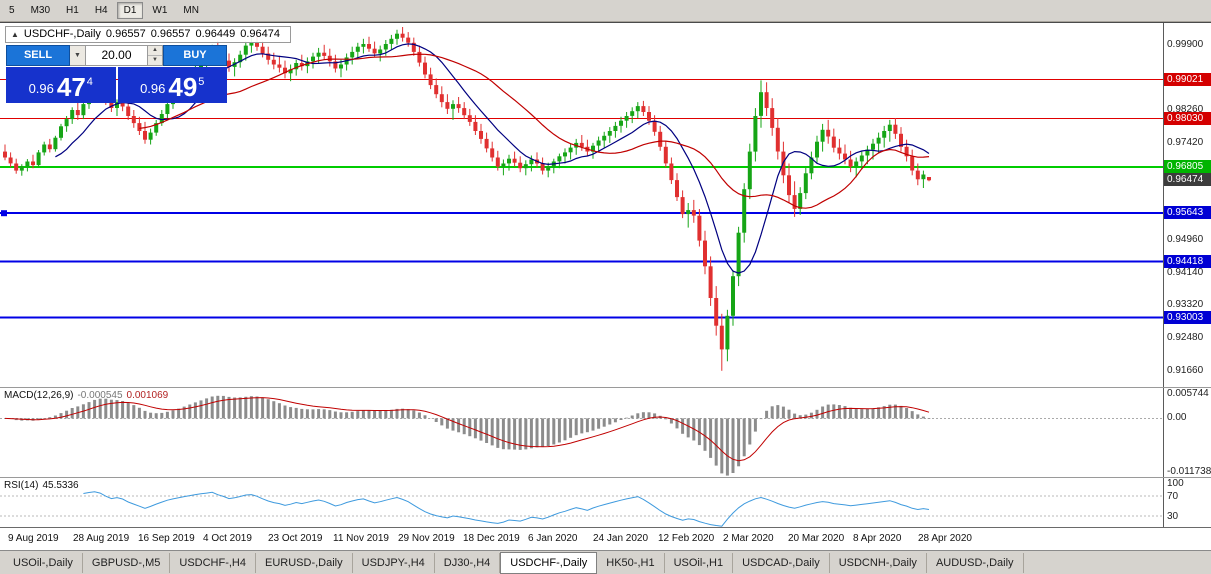 The image size is (1211, 574). Describe the element at coordinates (1185, 370) in the screenshot. I see `price-axis-label: 0.91660` at that location.